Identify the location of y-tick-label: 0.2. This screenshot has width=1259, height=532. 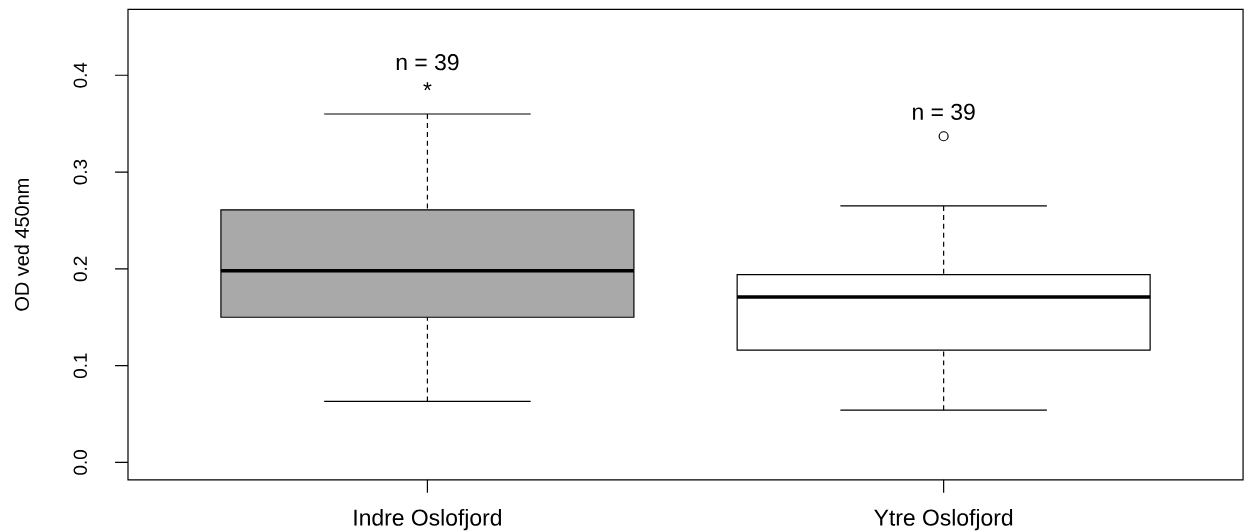
(80, 269).